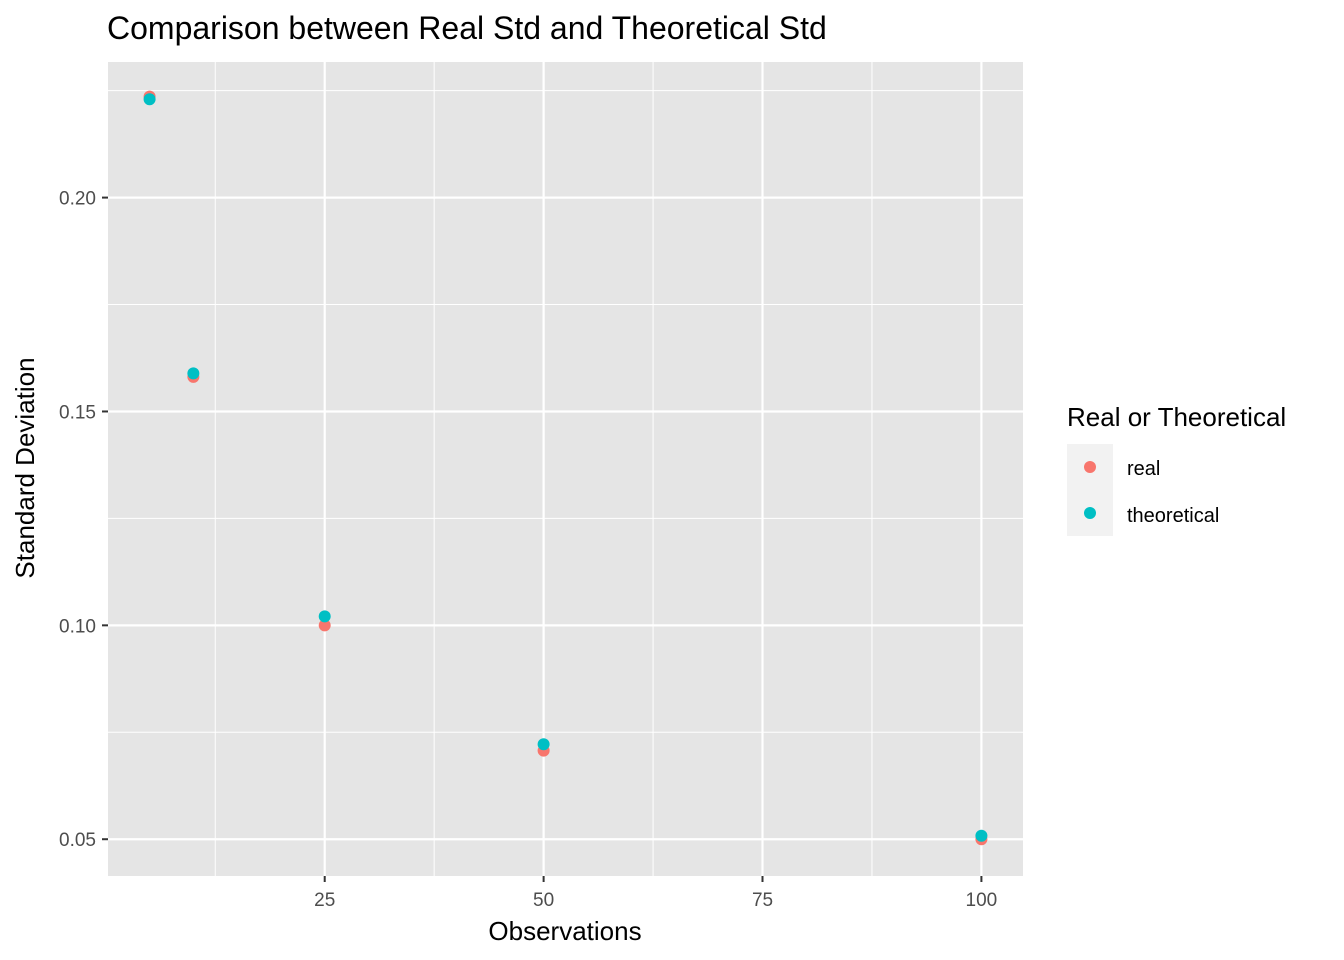 This screenshot has height=960, width=1344. I want to click on y-tick-label: 0.15, so click(77, 412).